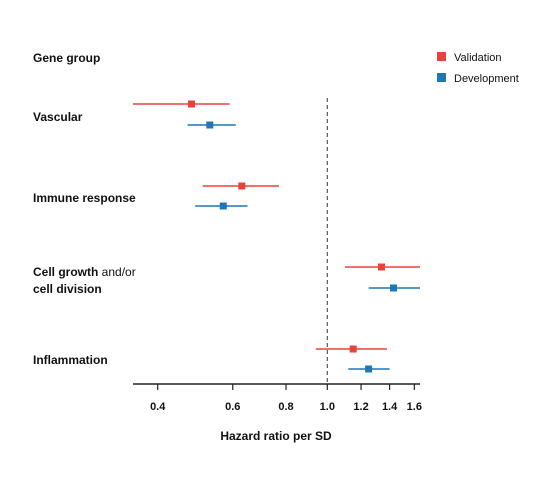  I want to click on x-axis-label: Hazard ratio per SD, so click(276, 436).